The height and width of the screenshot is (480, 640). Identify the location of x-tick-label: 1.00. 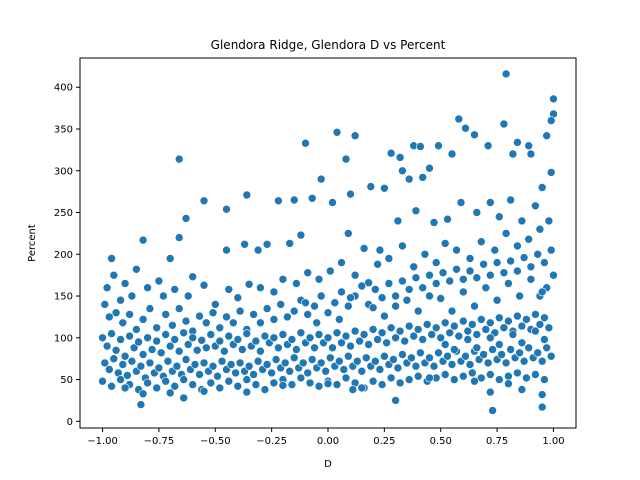
(553, 441).